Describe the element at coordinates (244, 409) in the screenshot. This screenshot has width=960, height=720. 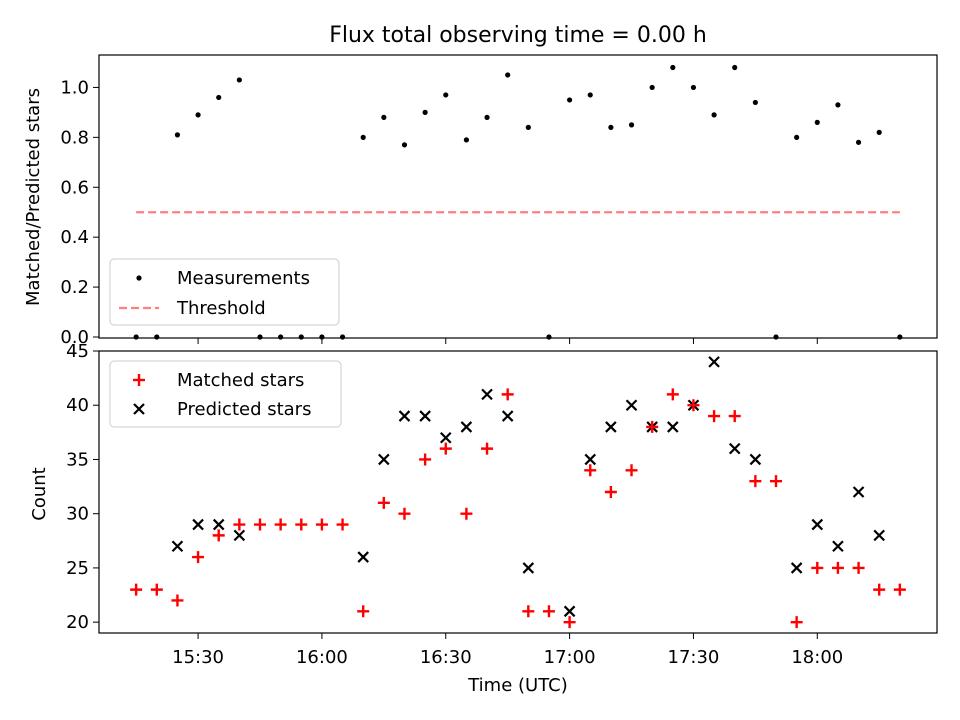
I see `legend-predicted-label: Predicted stars` at that location.